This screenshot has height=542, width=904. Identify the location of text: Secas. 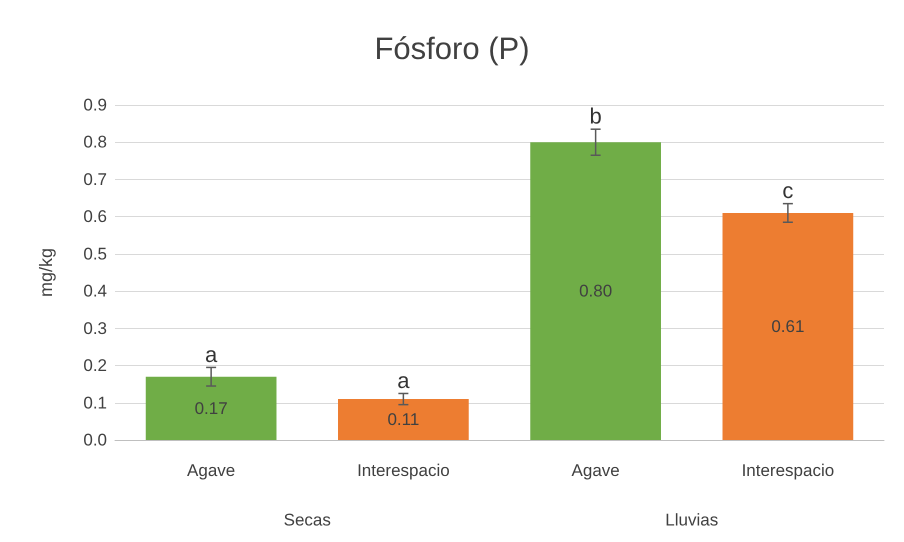
(307, 520).